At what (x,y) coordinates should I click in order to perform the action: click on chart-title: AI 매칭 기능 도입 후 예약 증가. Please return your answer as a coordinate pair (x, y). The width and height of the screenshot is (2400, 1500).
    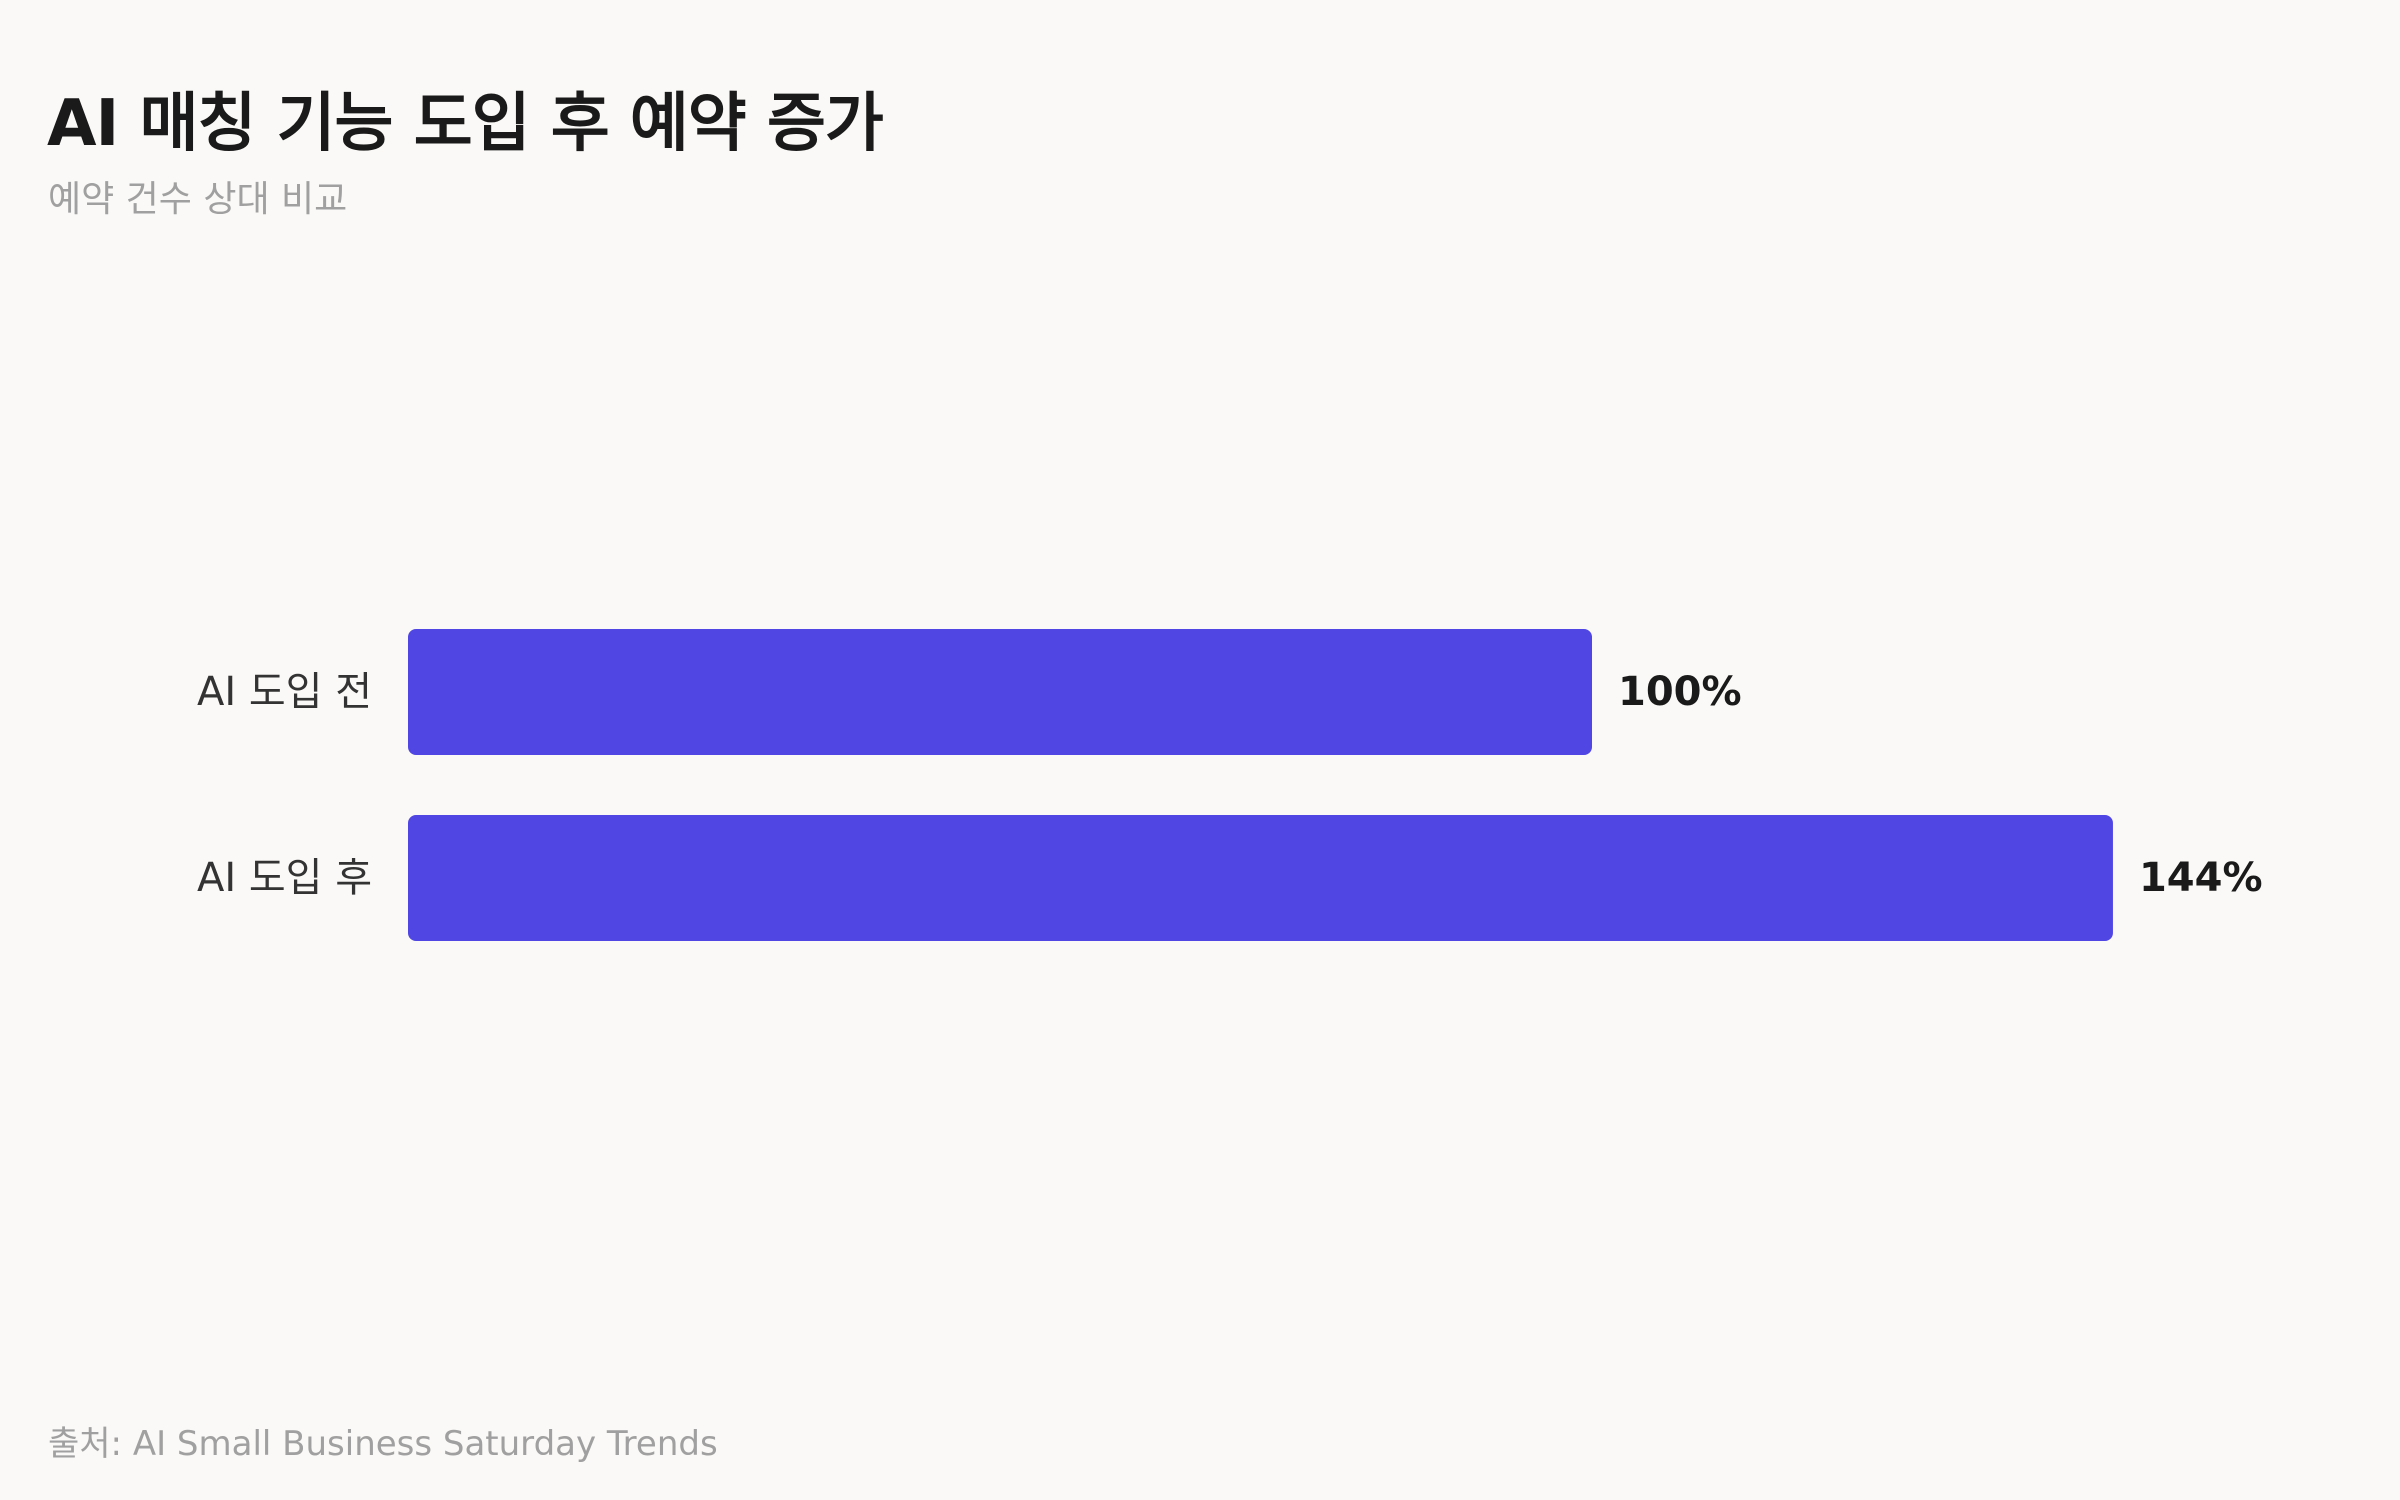
    Looking at the image, I should click on (465, 124).